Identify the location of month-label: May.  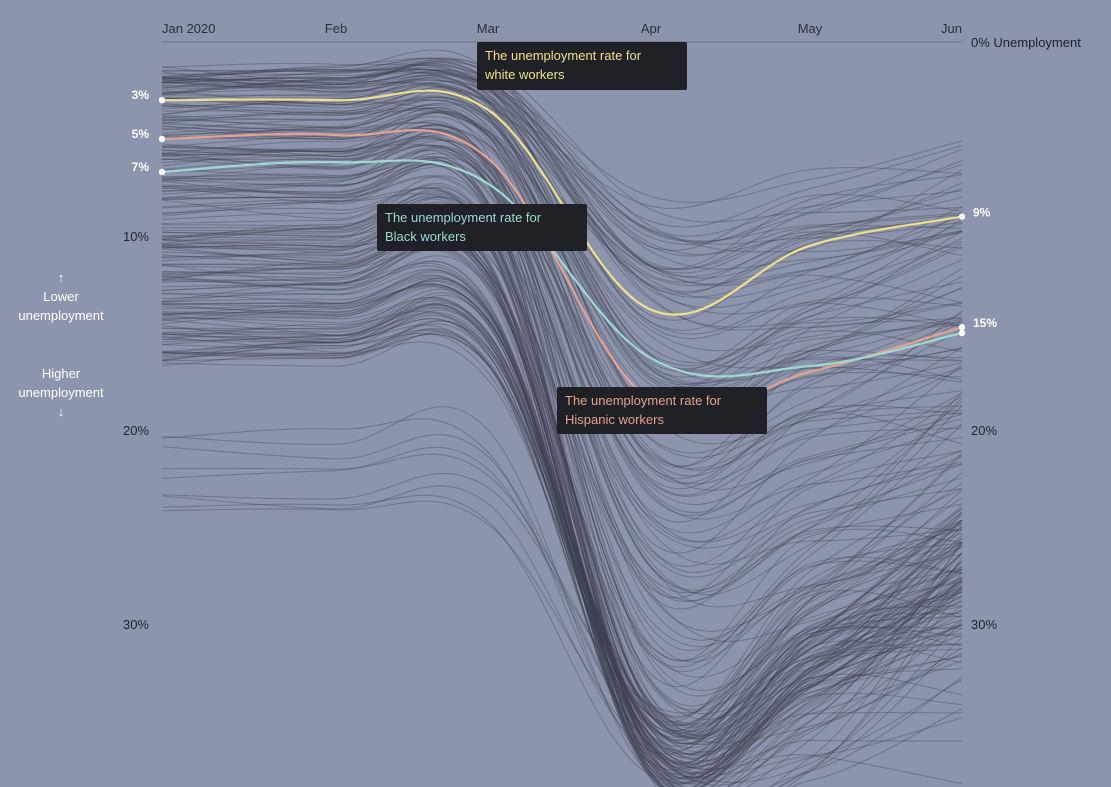
(810, 28).